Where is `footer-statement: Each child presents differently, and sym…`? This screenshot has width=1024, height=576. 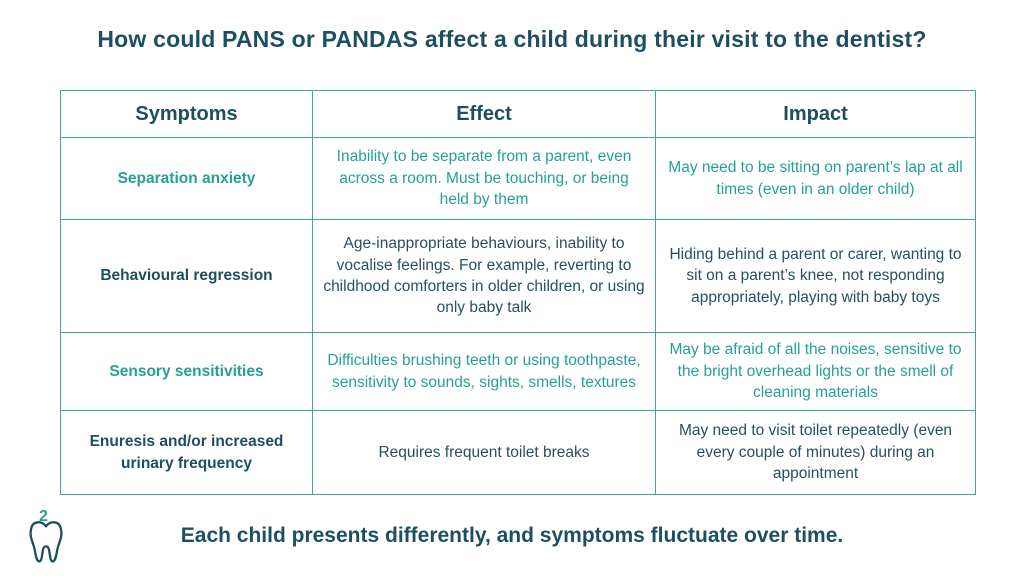
footer-statement: Each child presents differently, and sym… is located at coordinates (512, 535).